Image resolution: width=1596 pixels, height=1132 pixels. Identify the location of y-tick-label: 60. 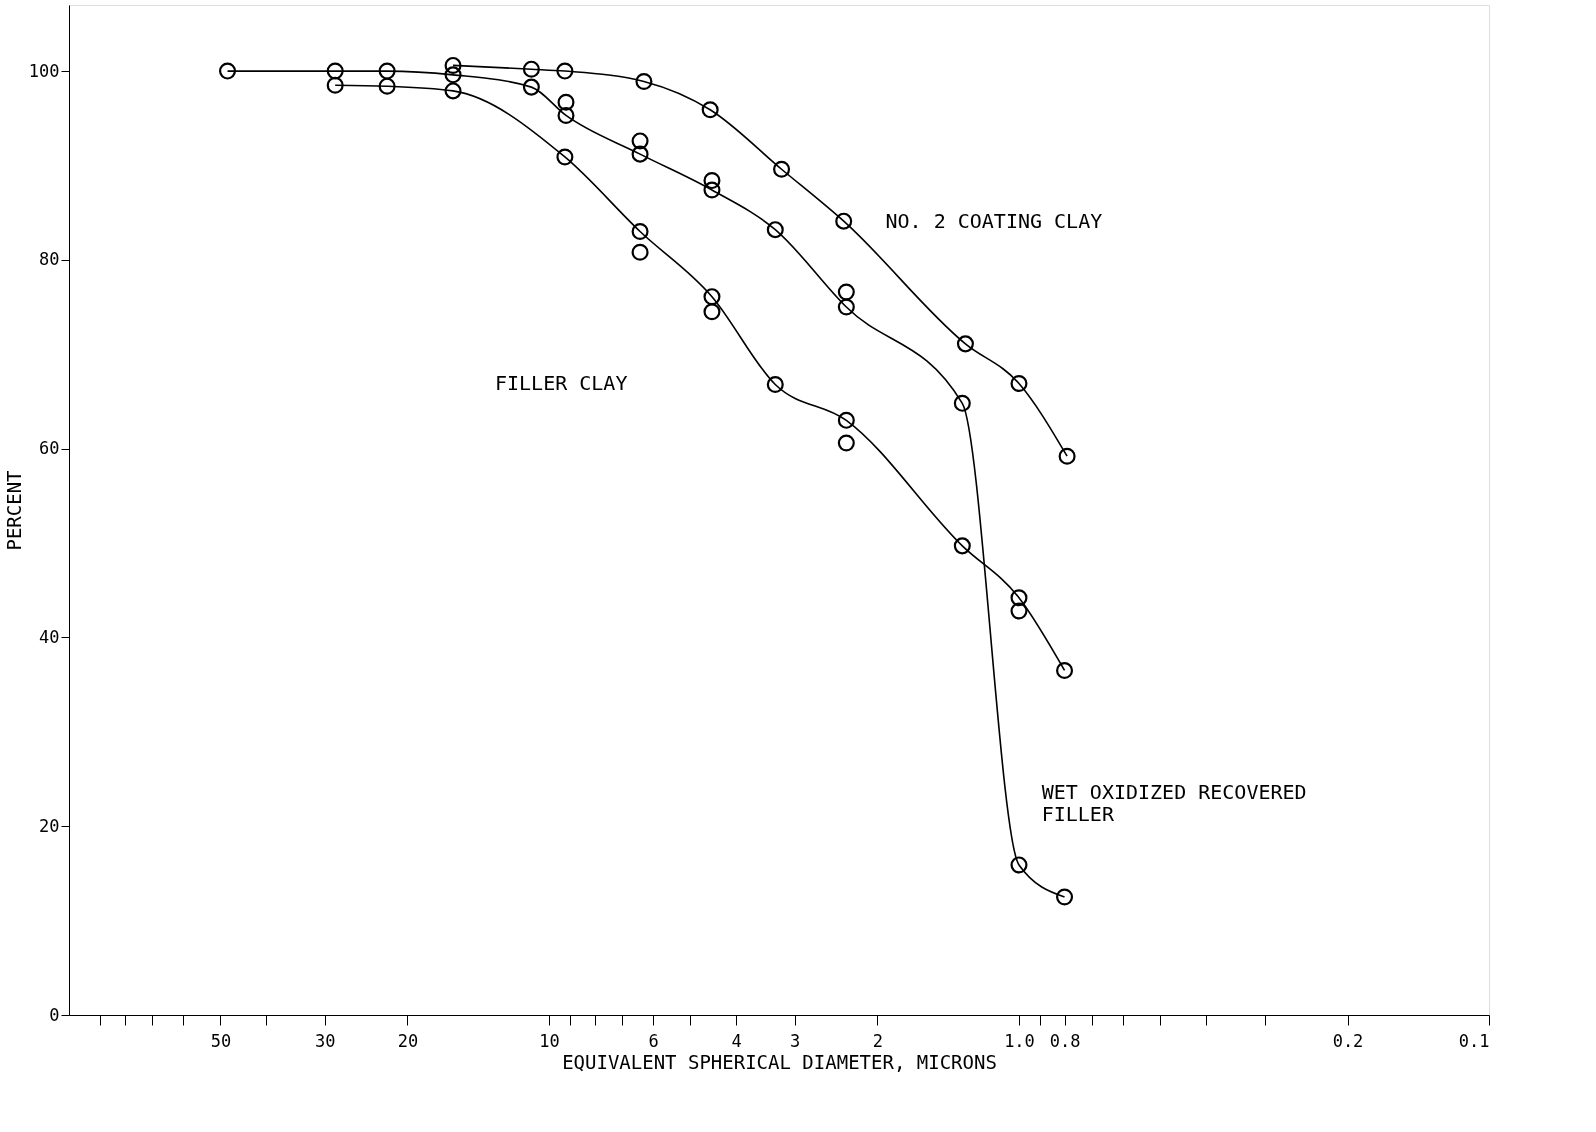
(49, 448).